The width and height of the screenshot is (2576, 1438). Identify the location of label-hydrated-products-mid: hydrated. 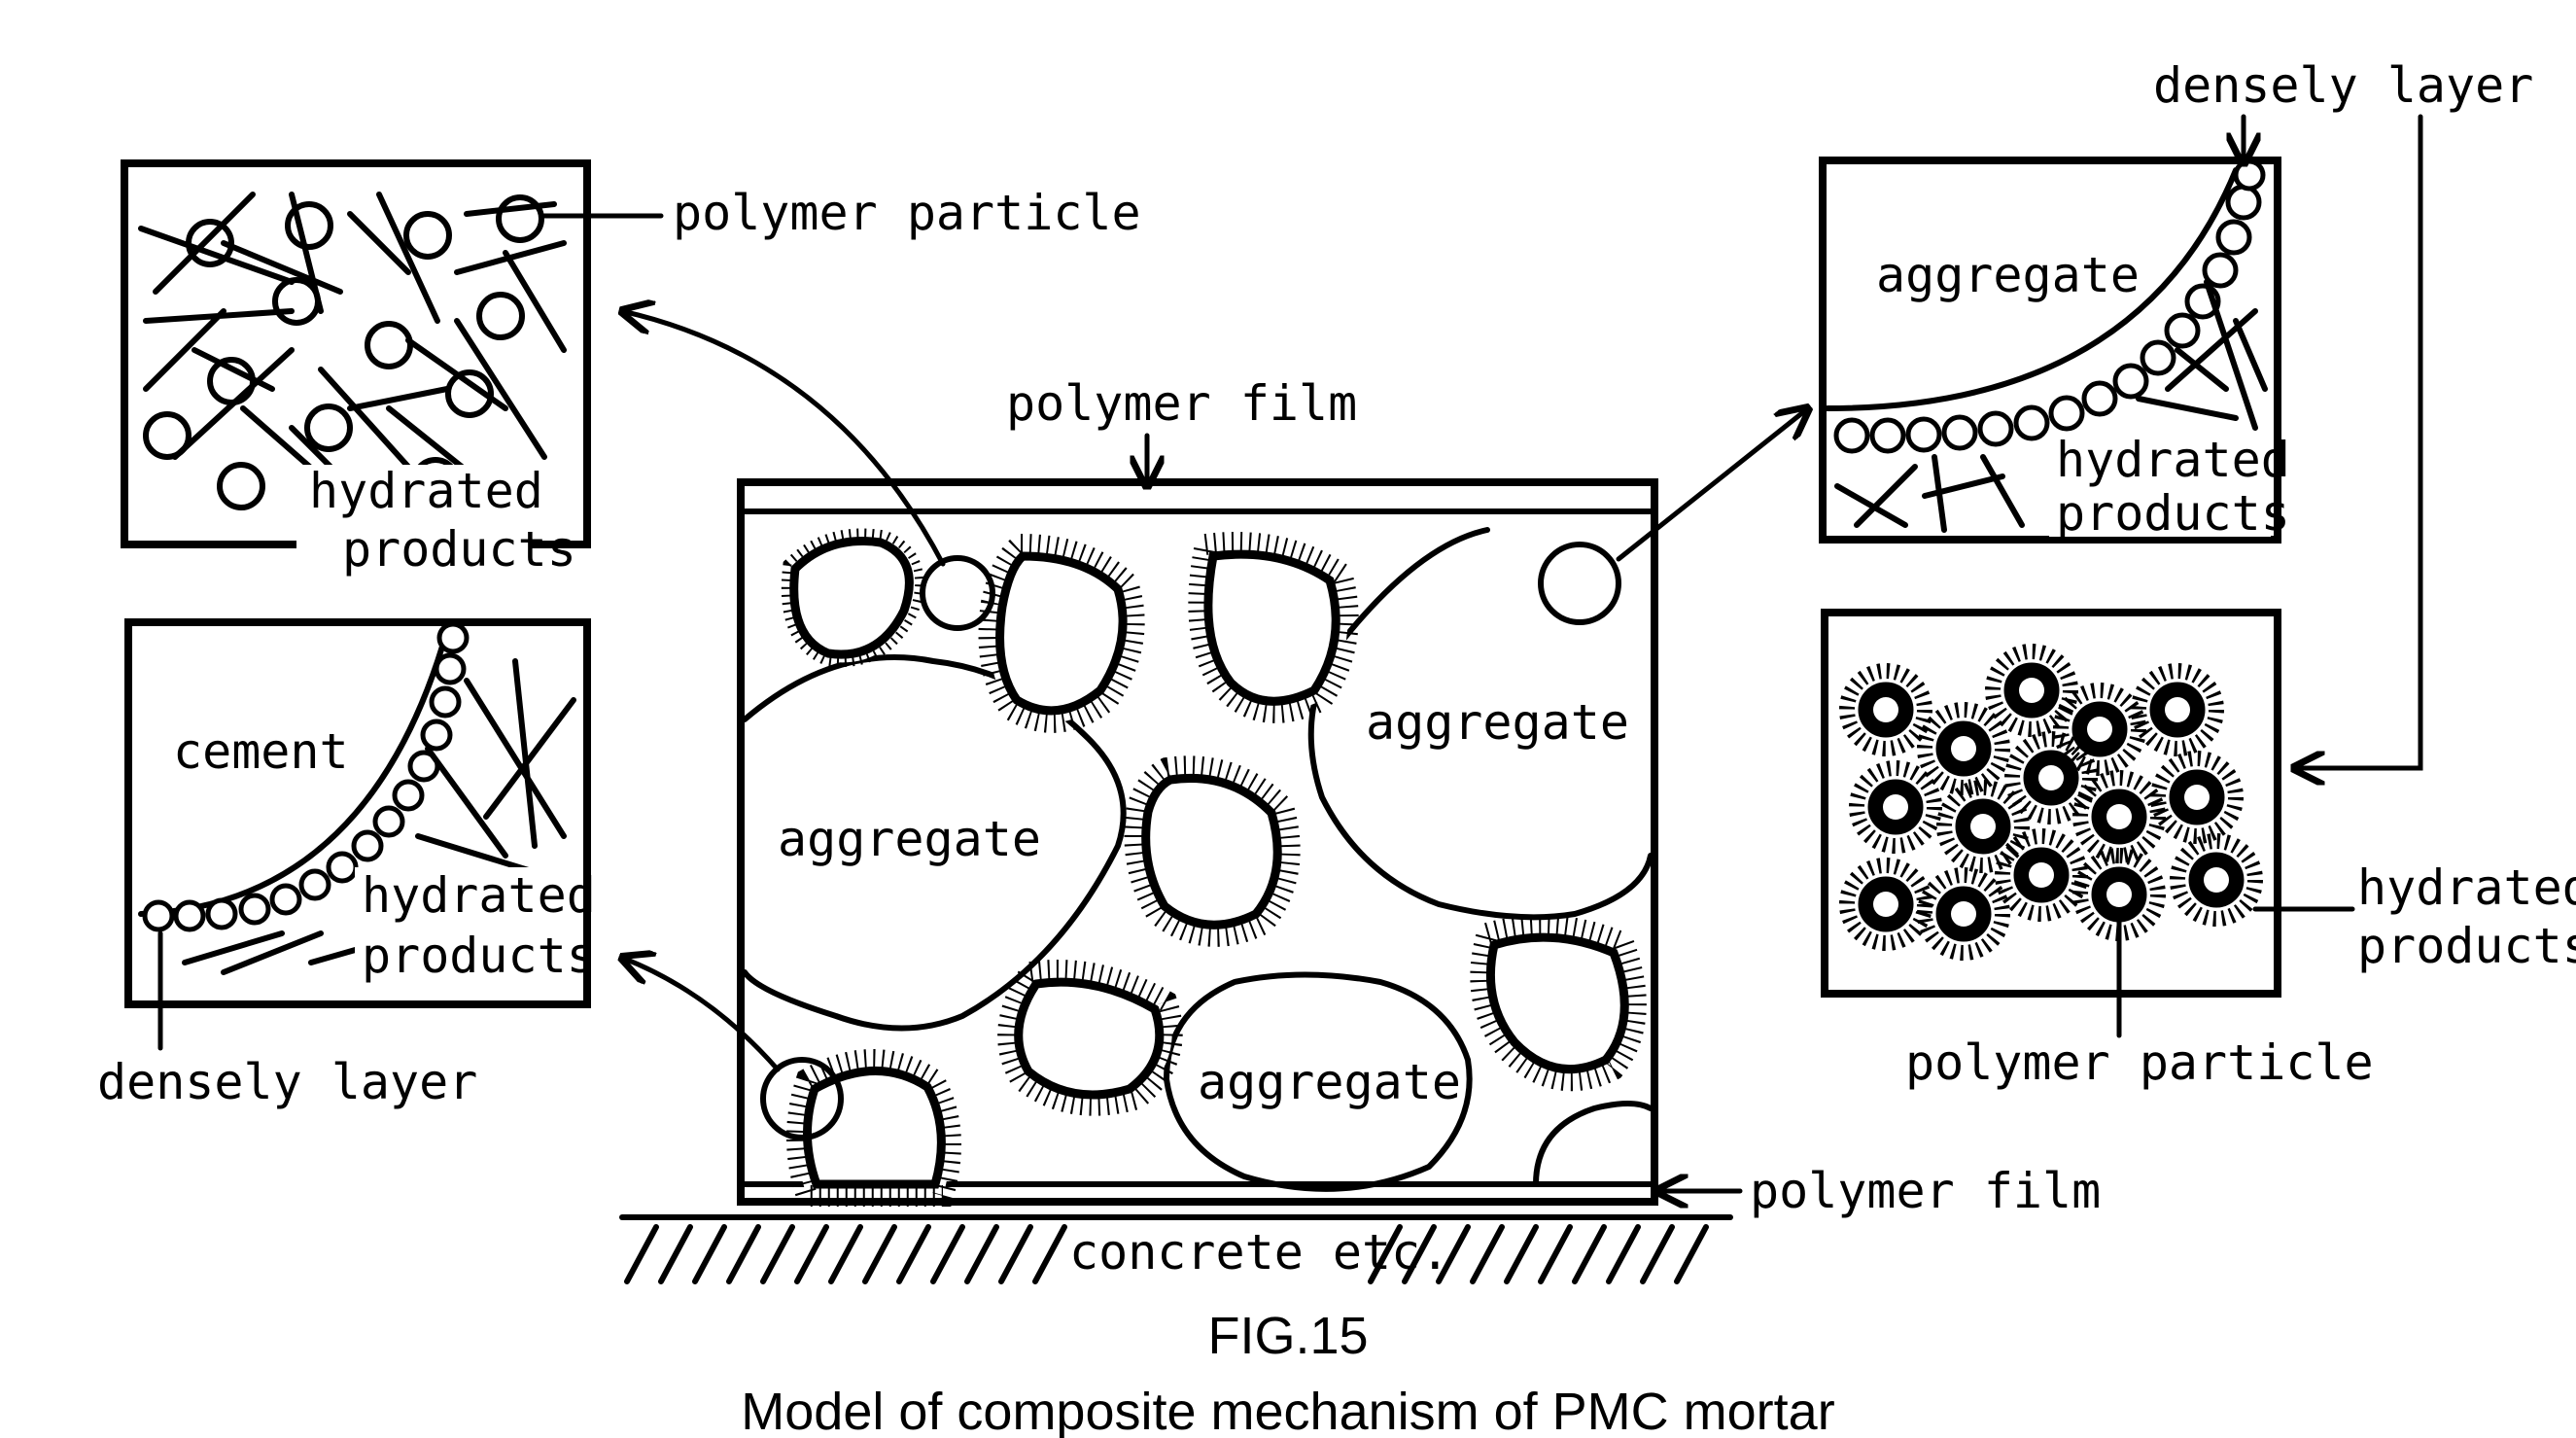
(479, 895).